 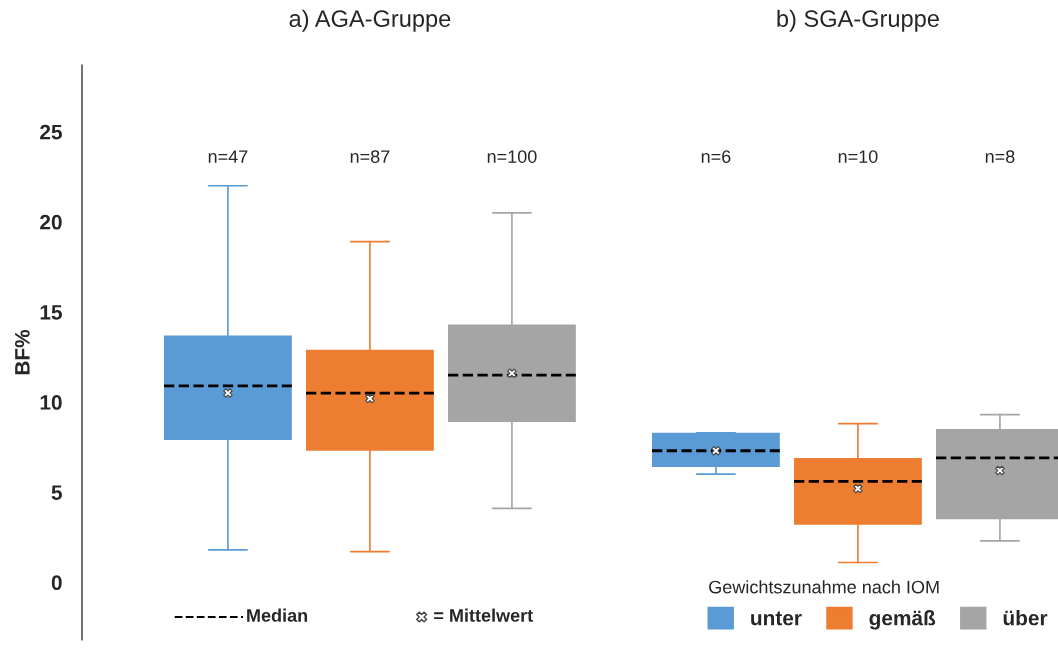 What do you see at coordinates (51, 312) in the screenshot?
I see `y-tick-label: 15` at bounding box center [51, 312].